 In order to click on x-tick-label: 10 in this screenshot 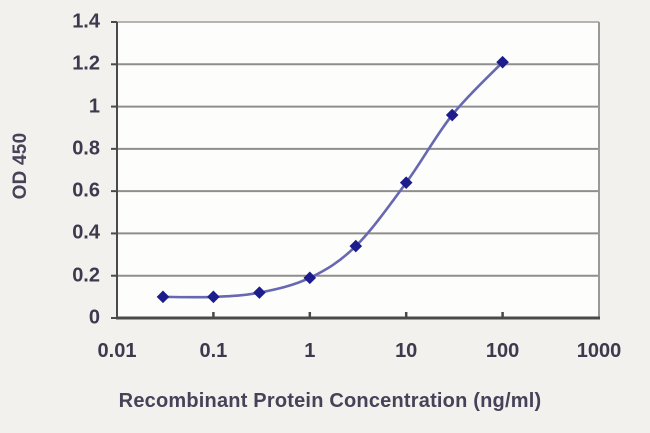, I will do `click(406, 351)`.